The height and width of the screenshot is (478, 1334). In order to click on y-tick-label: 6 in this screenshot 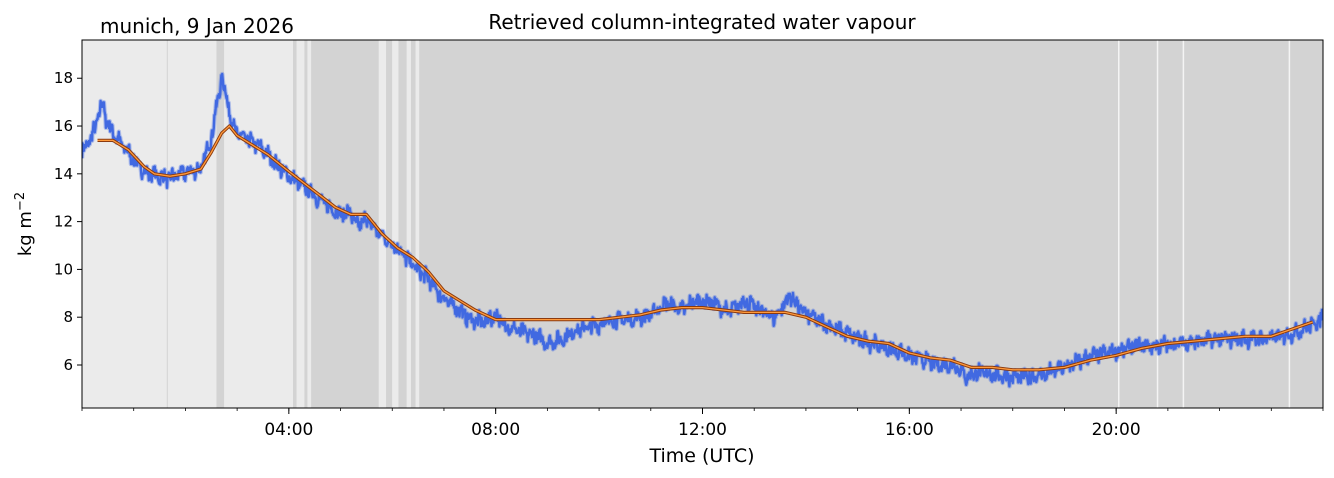, I will do `click(68, 365)`.